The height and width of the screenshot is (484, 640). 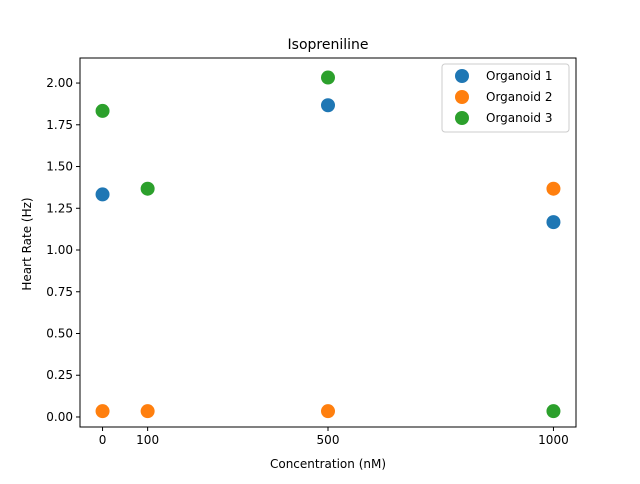 I want to click on legend-label-series-1: Organoid 1, so click(x=519, y=76).